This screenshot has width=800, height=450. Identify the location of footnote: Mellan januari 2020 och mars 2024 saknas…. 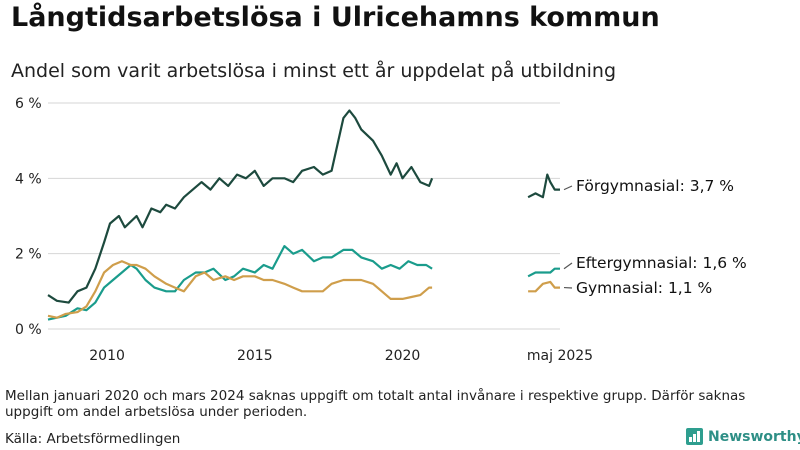
(375, 404).